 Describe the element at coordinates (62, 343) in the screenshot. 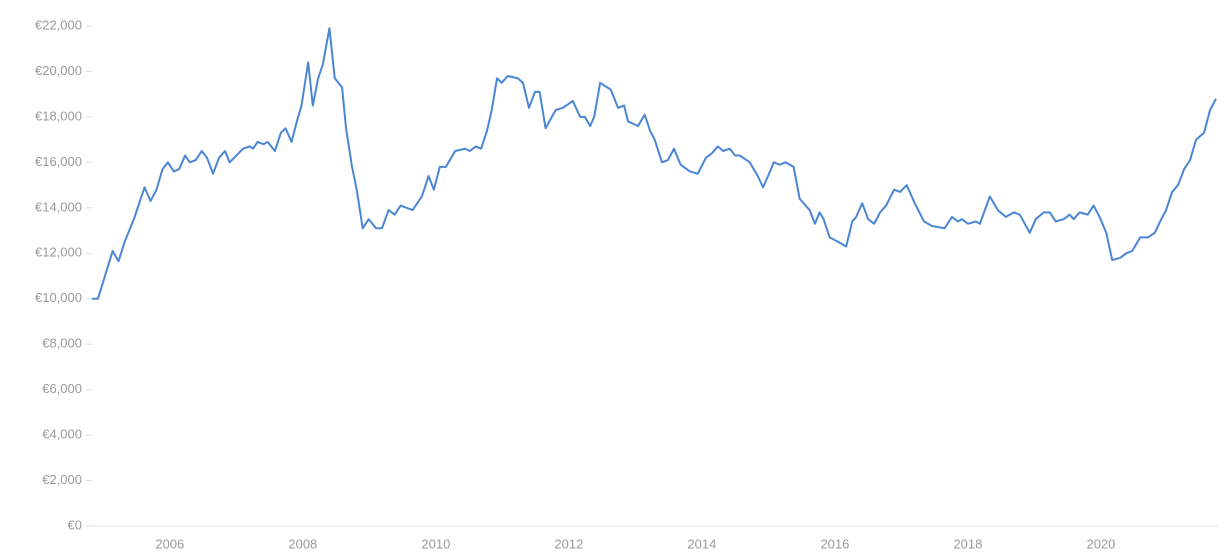

I see `y-tick-label: €8,000` at that location.